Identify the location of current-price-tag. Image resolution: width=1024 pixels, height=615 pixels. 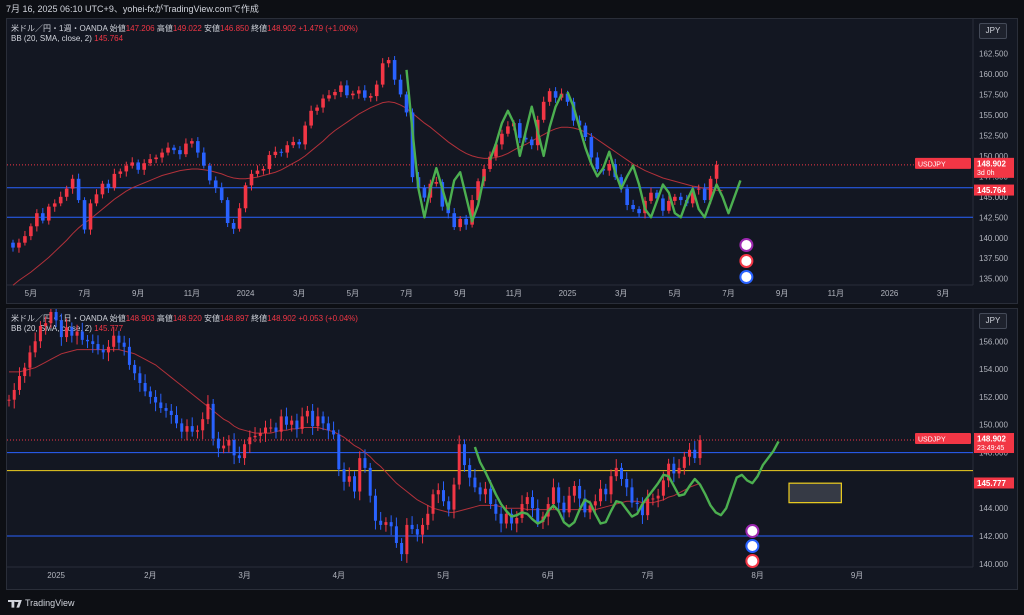
(994, 443).